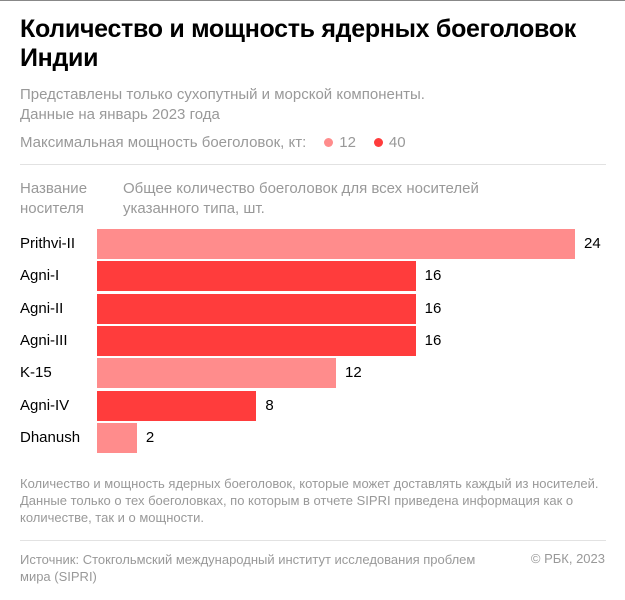 This screenshot has height=600, width=625. What do you see at coordinates (347, 142) in the screenshot?
I see `legend-label: 12` at bounding box center [347, 142].